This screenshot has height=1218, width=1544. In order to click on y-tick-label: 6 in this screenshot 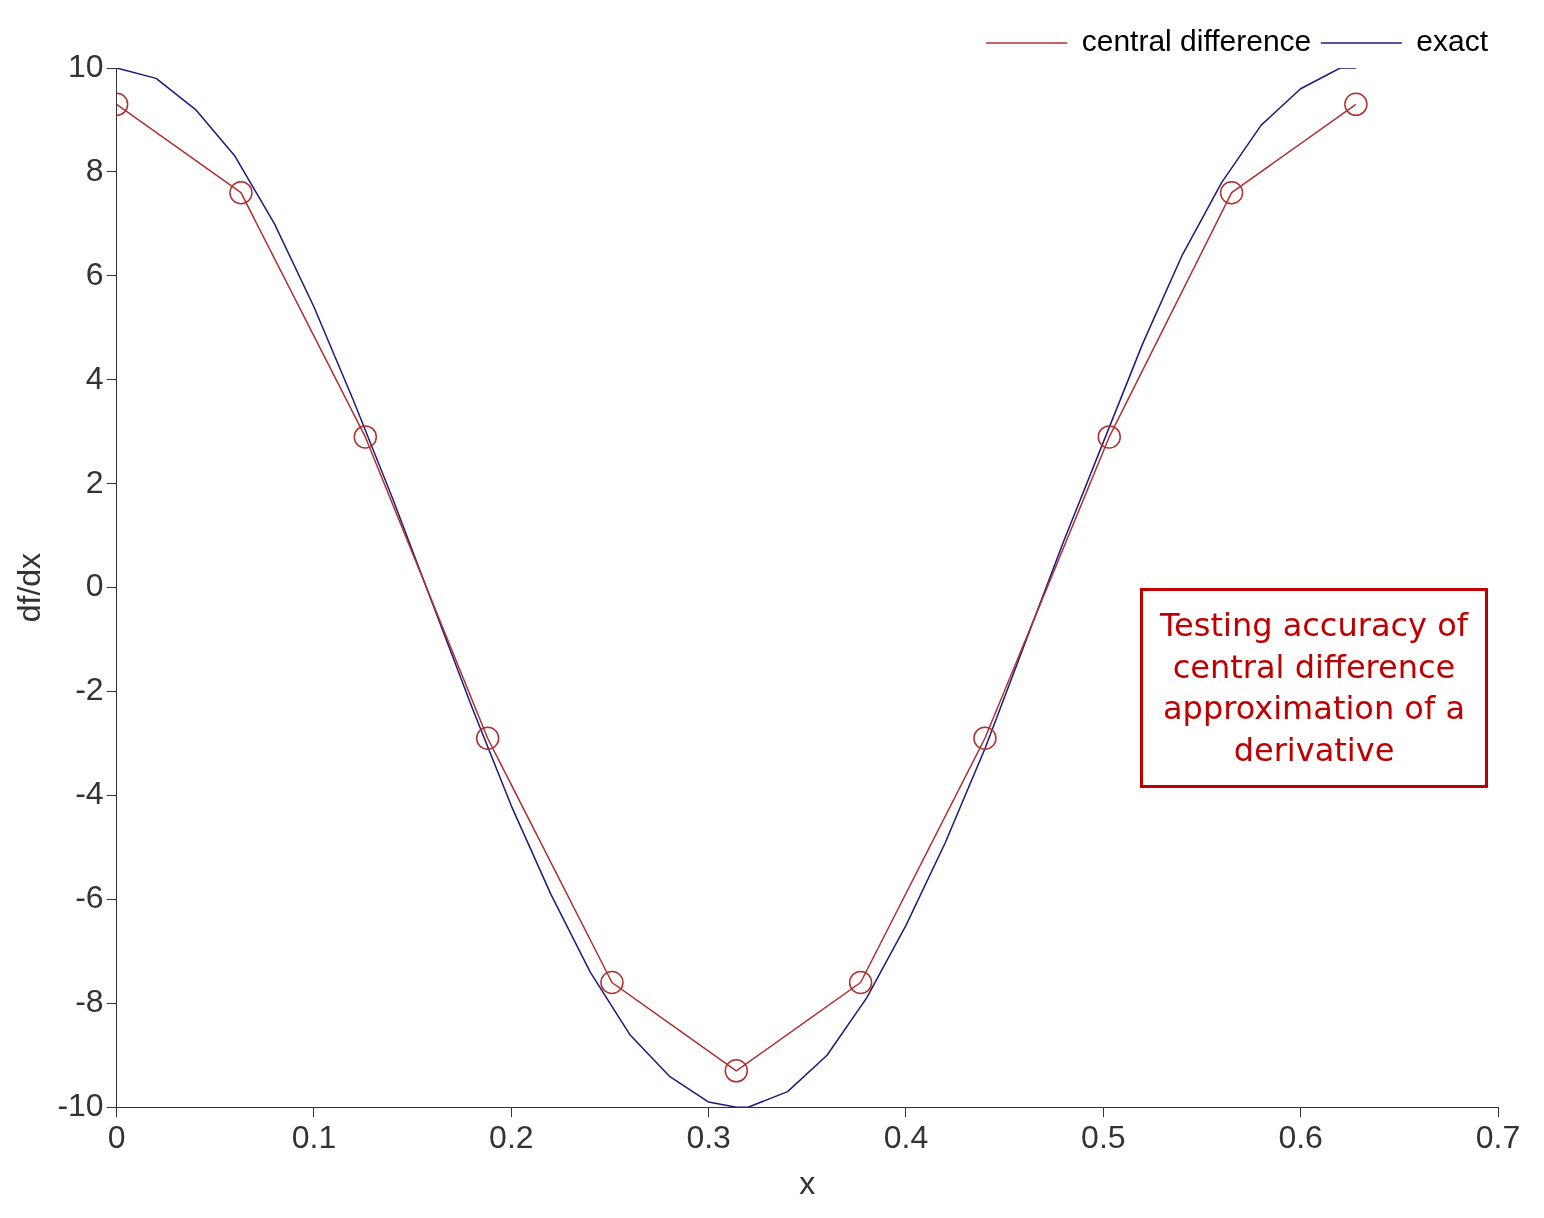, I will do `click(94, 273)`.